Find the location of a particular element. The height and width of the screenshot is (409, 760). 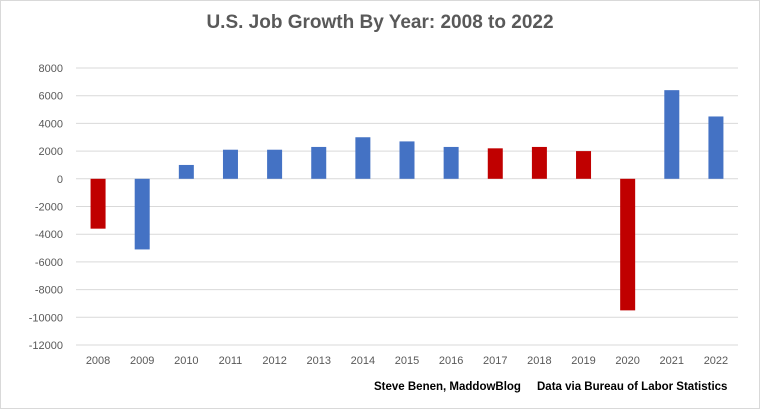

x-tick-label: 2012 is located at coordinates (274, 361).